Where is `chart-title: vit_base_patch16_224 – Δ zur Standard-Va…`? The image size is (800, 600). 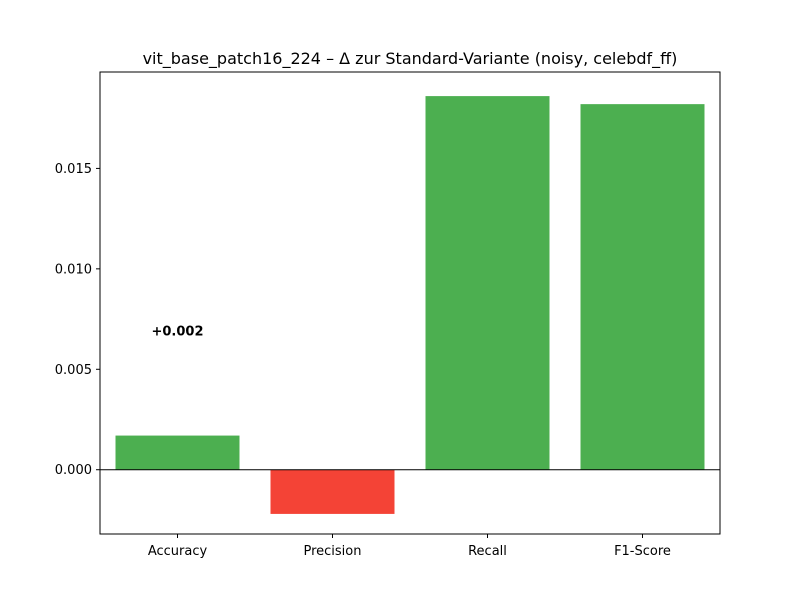 chart-title: vit_base_patch16_224 – Δ zur Standard-Va… is located at coordinates (410, 59).